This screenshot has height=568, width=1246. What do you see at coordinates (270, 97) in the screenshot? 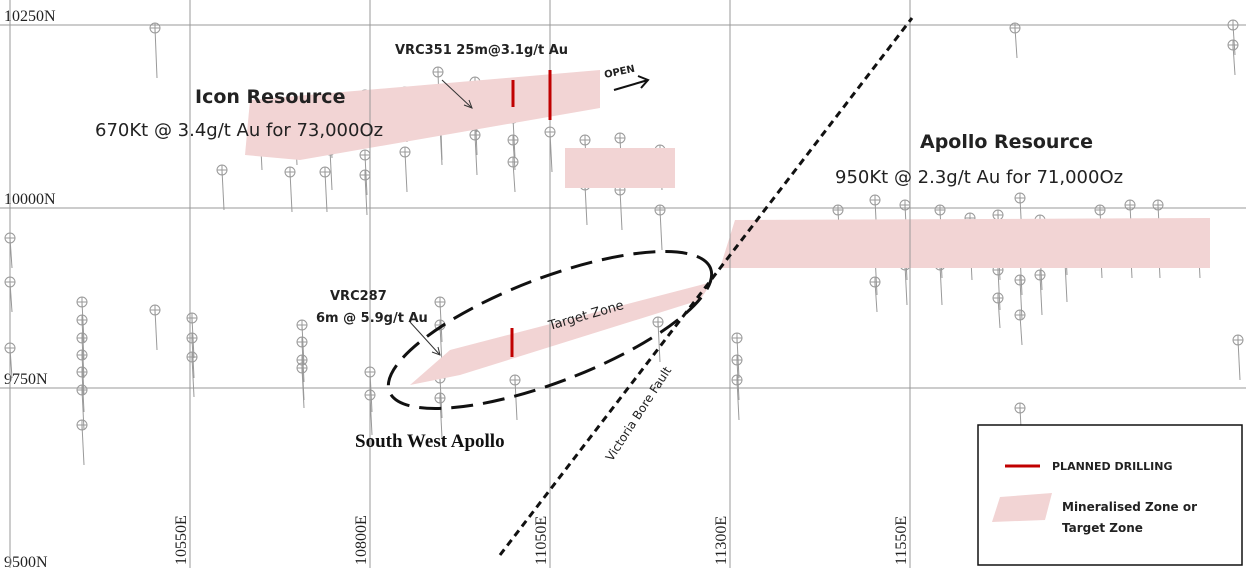
I see `icon-title: Icon Resource` at bounding box center [270, 97].